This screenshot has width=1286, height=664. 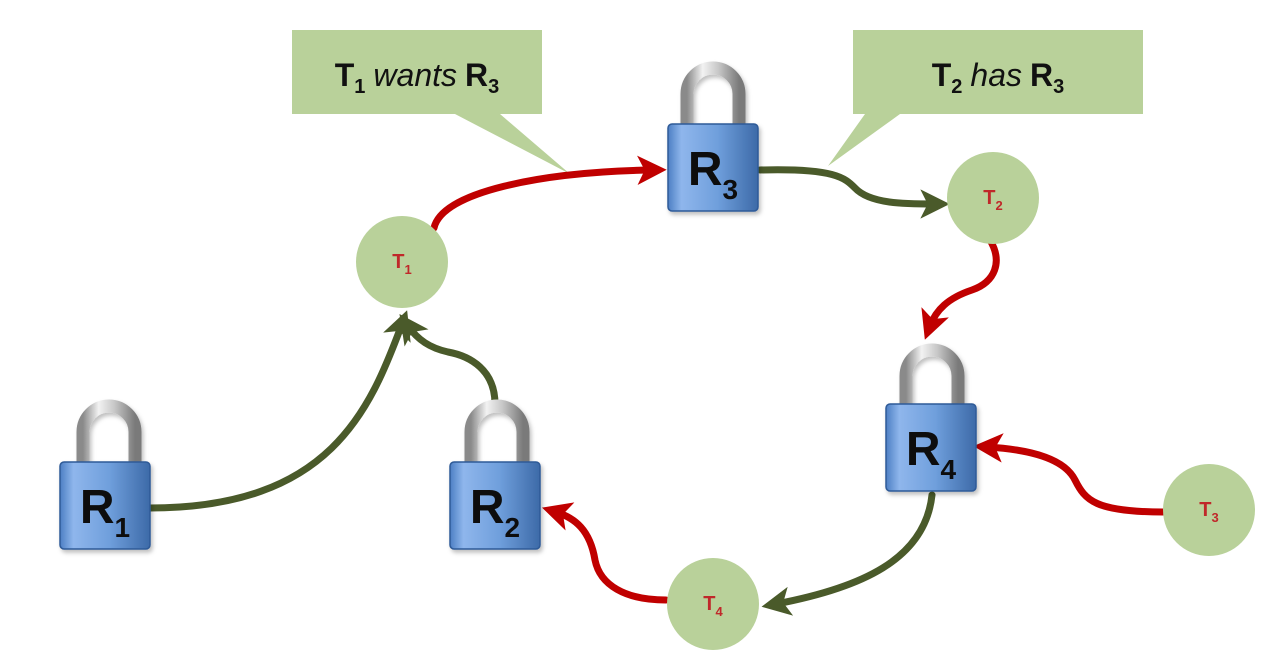 I want to click on edge-t4-to-r2, so click(x=605, y=553).